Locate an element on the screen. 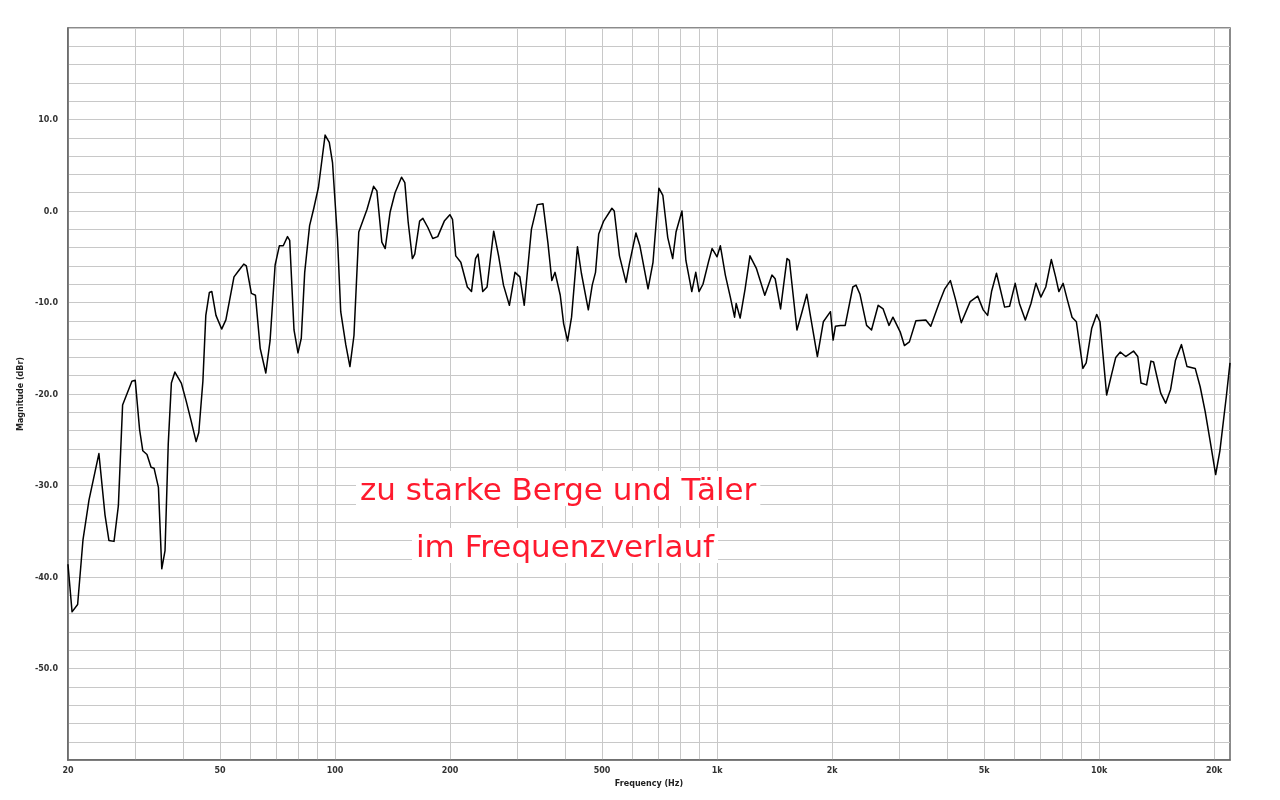 The image size is (1280, 800). x-tick-label: 20 is located at coordinates (68, 770).